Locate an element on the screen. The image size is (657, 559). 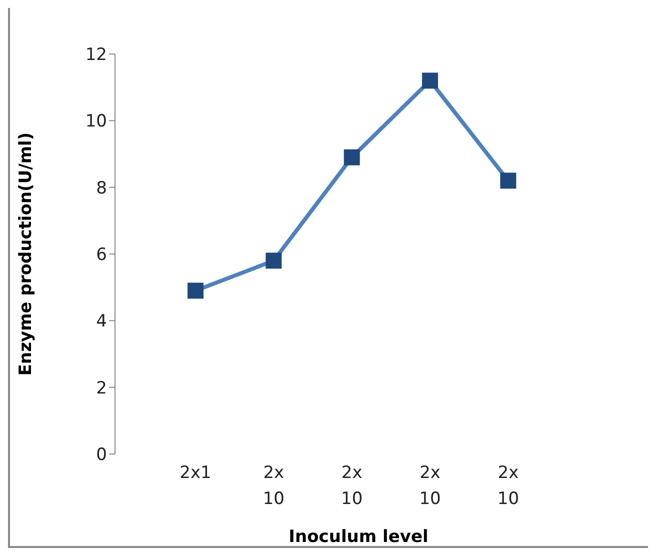
x-axis-title: Inoculum level is located at coordinates (358, 537).